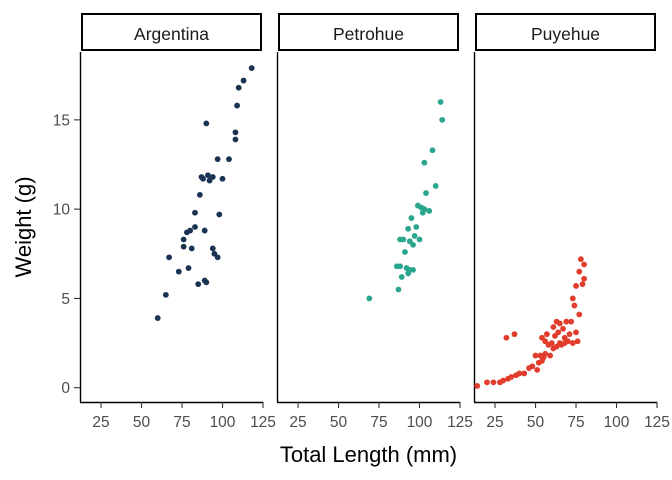  Describe the element at coordinates (23, 226) in the screenshot. I see `y-axis-title: Weight (g)` at that location.